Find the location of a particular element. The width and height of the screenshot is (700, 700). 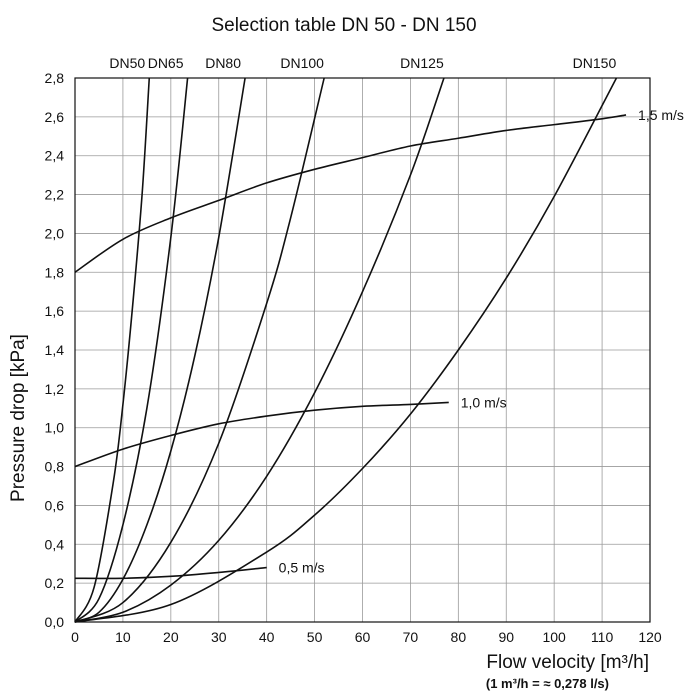

x-tick-label: 90 is located at coordinates (506, 637).